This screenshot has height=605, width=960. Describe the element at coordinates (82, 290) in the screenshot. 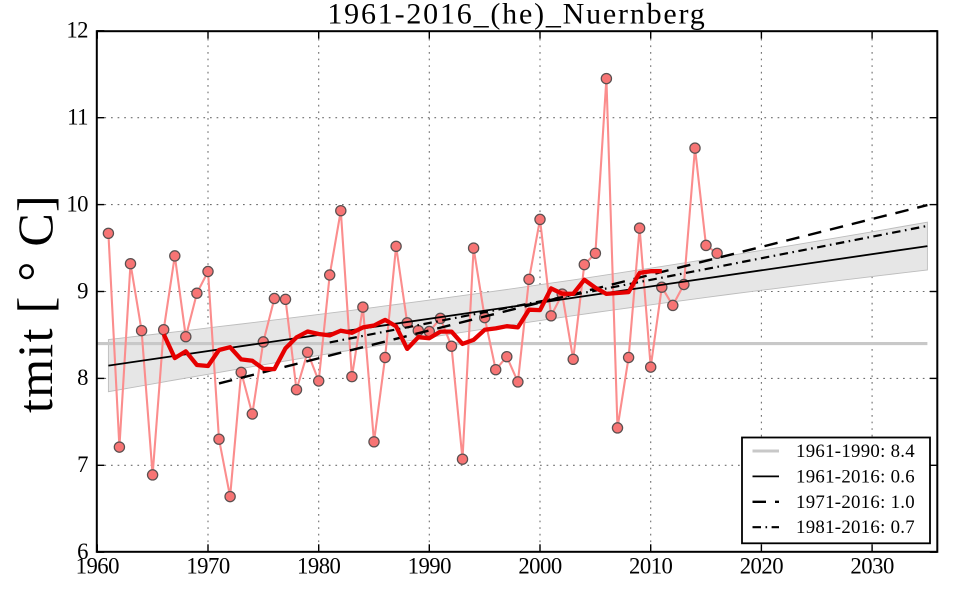

I see `svg-text: 9` at that location.